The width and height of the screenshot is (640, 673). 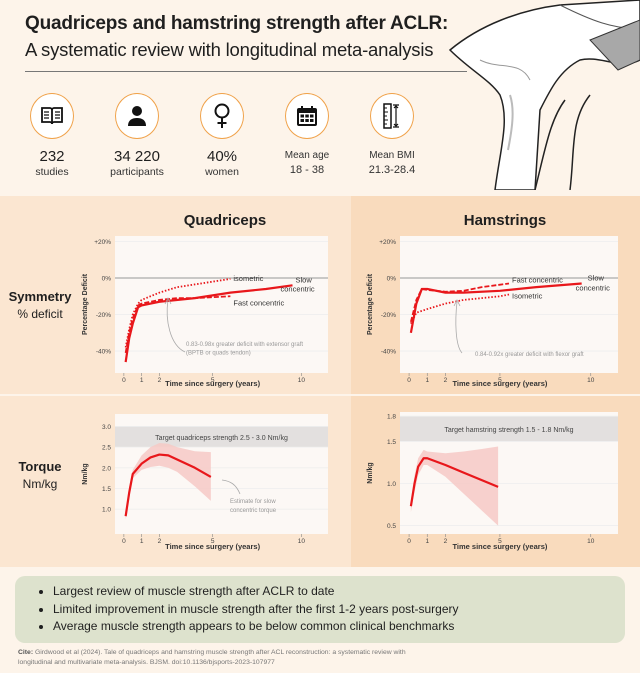 What do you see at coordinates (320, 395) in the screenshot?
I see `row-divider` at bounding box center [320, 395].